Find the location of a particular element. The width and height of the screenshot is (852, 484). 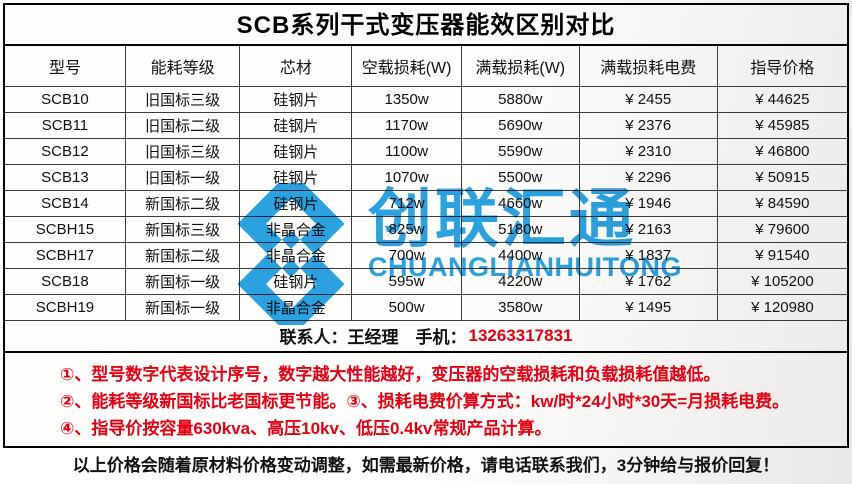

table-cell: ¥ 1837 is located at coordinates (648, 255).